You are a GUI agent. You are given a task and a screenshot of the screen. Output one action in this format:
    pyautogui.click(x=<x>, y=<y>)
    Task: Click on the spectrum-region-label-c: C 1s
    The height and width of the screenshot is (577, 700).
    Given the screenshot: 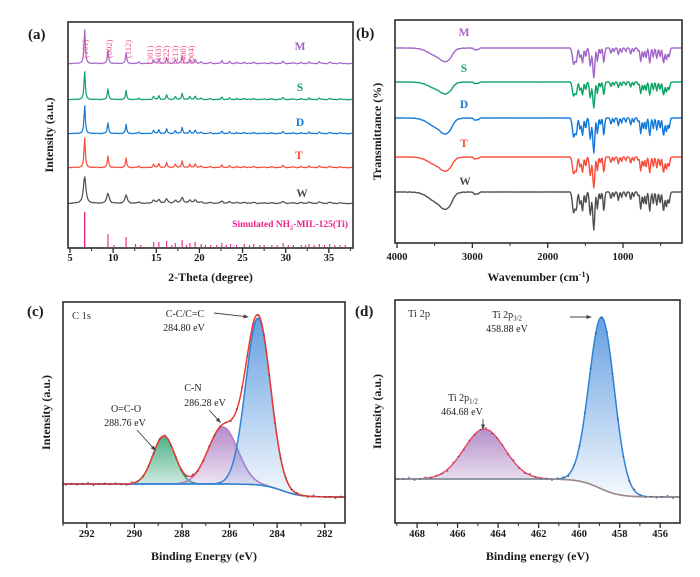 What is the action you would take?
    pyautogui.click(x=81, y=316)
    